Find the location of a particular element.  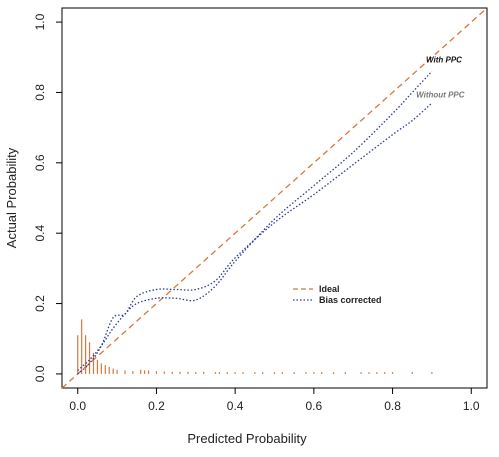

x-tick-label: 0.8 is located at coordinates (392, 406).